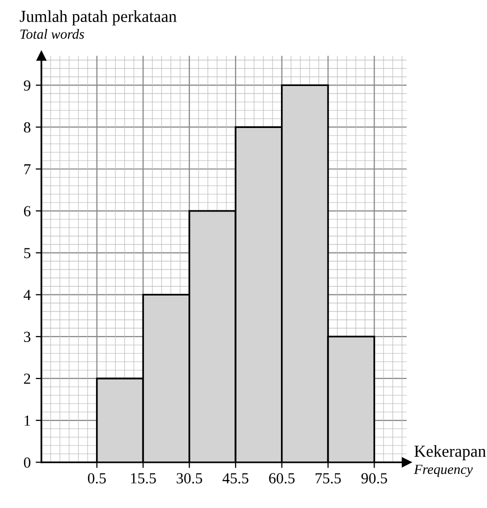 Image resolution: width=487 pixels, height=508 pixels. What do you see at coordinates (27, 421) in the screenshot?
I see `y-tick-label: 1` at bounding box center [27, 421].